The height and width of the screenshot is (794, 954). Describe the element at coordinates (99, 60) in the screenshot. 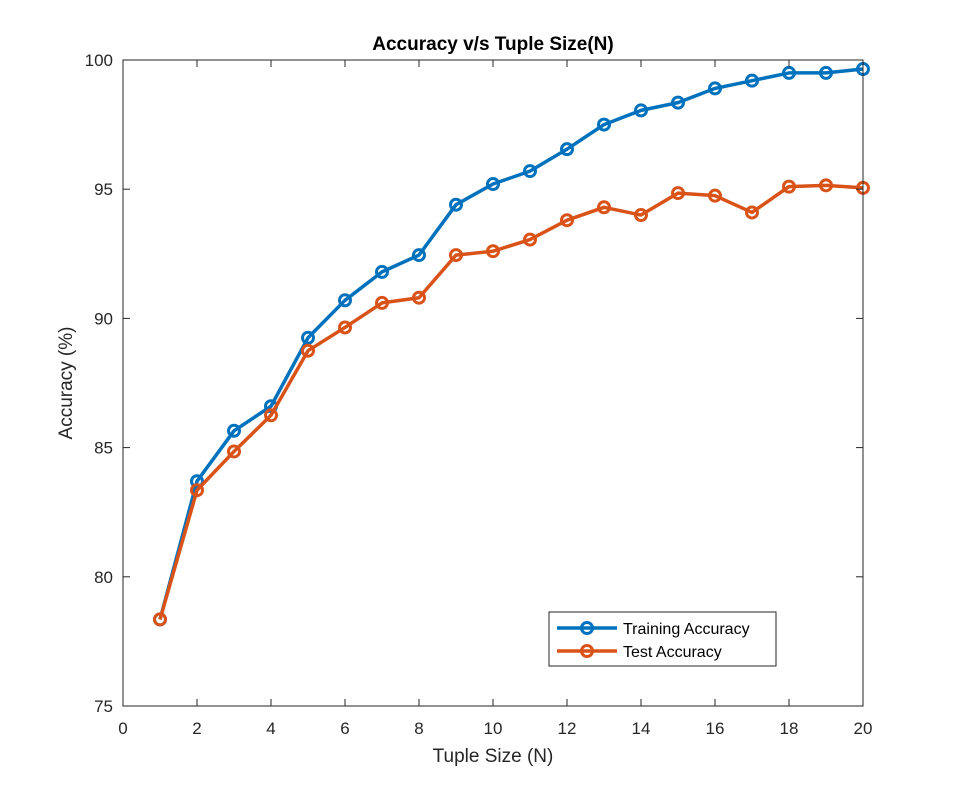

I see `y-tick-label: 100` at that location.